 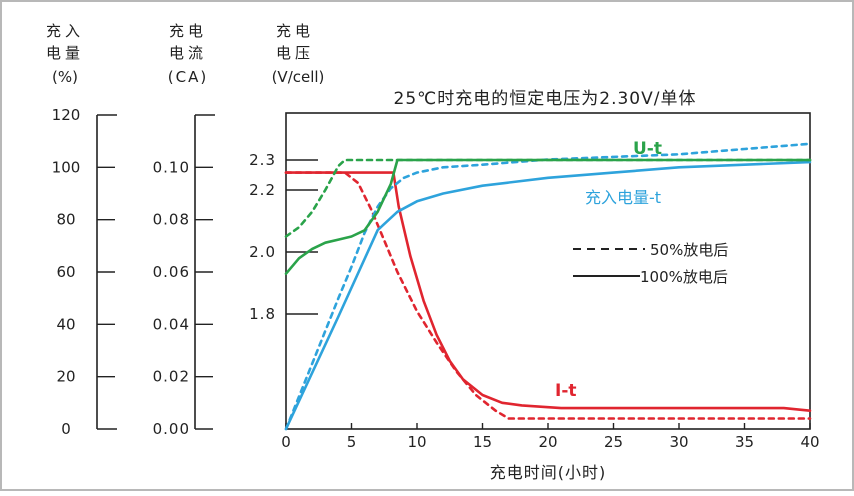 What do you see at coordinates (623, 197) in the screenshot?
I see `soc-curve-label: 充入电量-t` at bounding box center [623, 197].